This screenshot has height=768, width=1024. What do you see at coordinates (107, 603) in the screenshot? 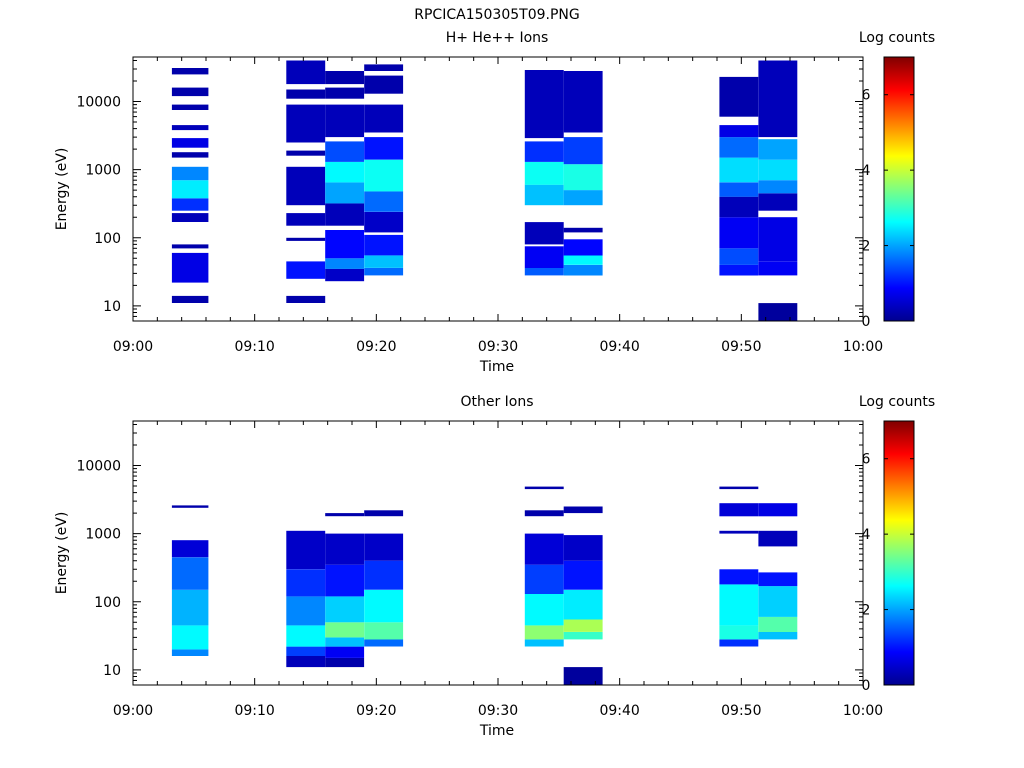
I see `y-tick-label: 100` at bounding box center [107, 603].